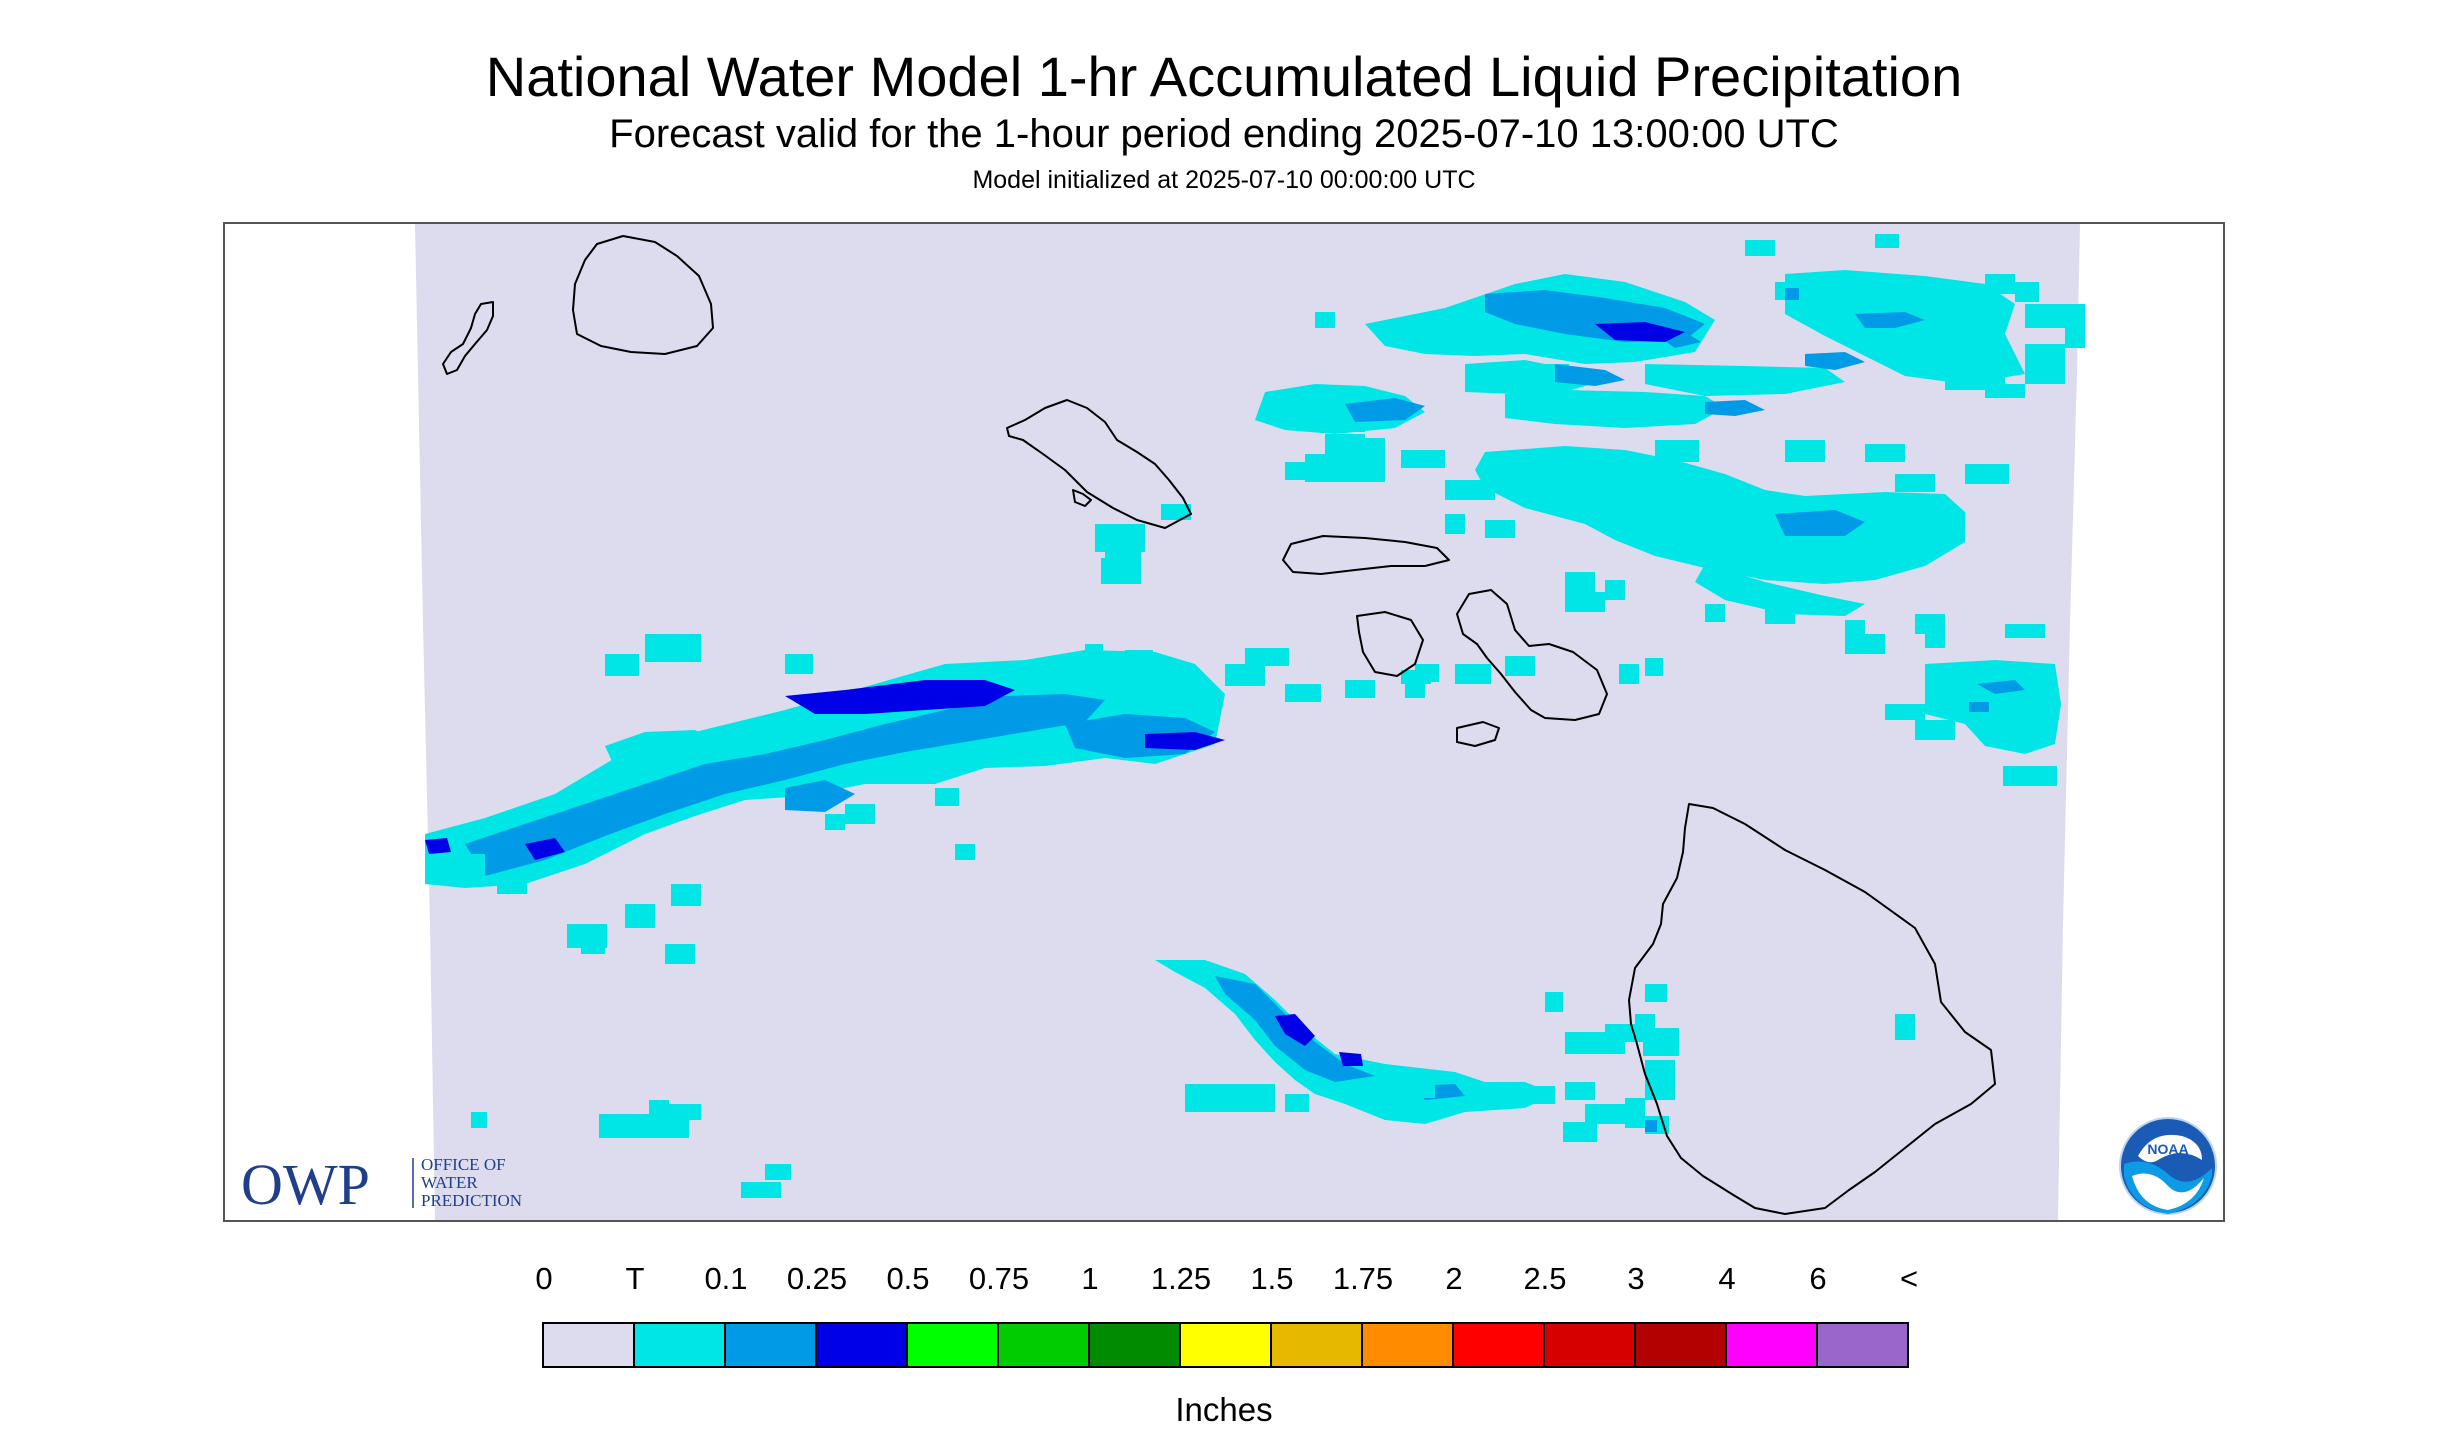  What do you see at coordinates (1812, 1009) in the screenshot?
I see `hawaii-big-island` at bounding box center [1812, 1009].